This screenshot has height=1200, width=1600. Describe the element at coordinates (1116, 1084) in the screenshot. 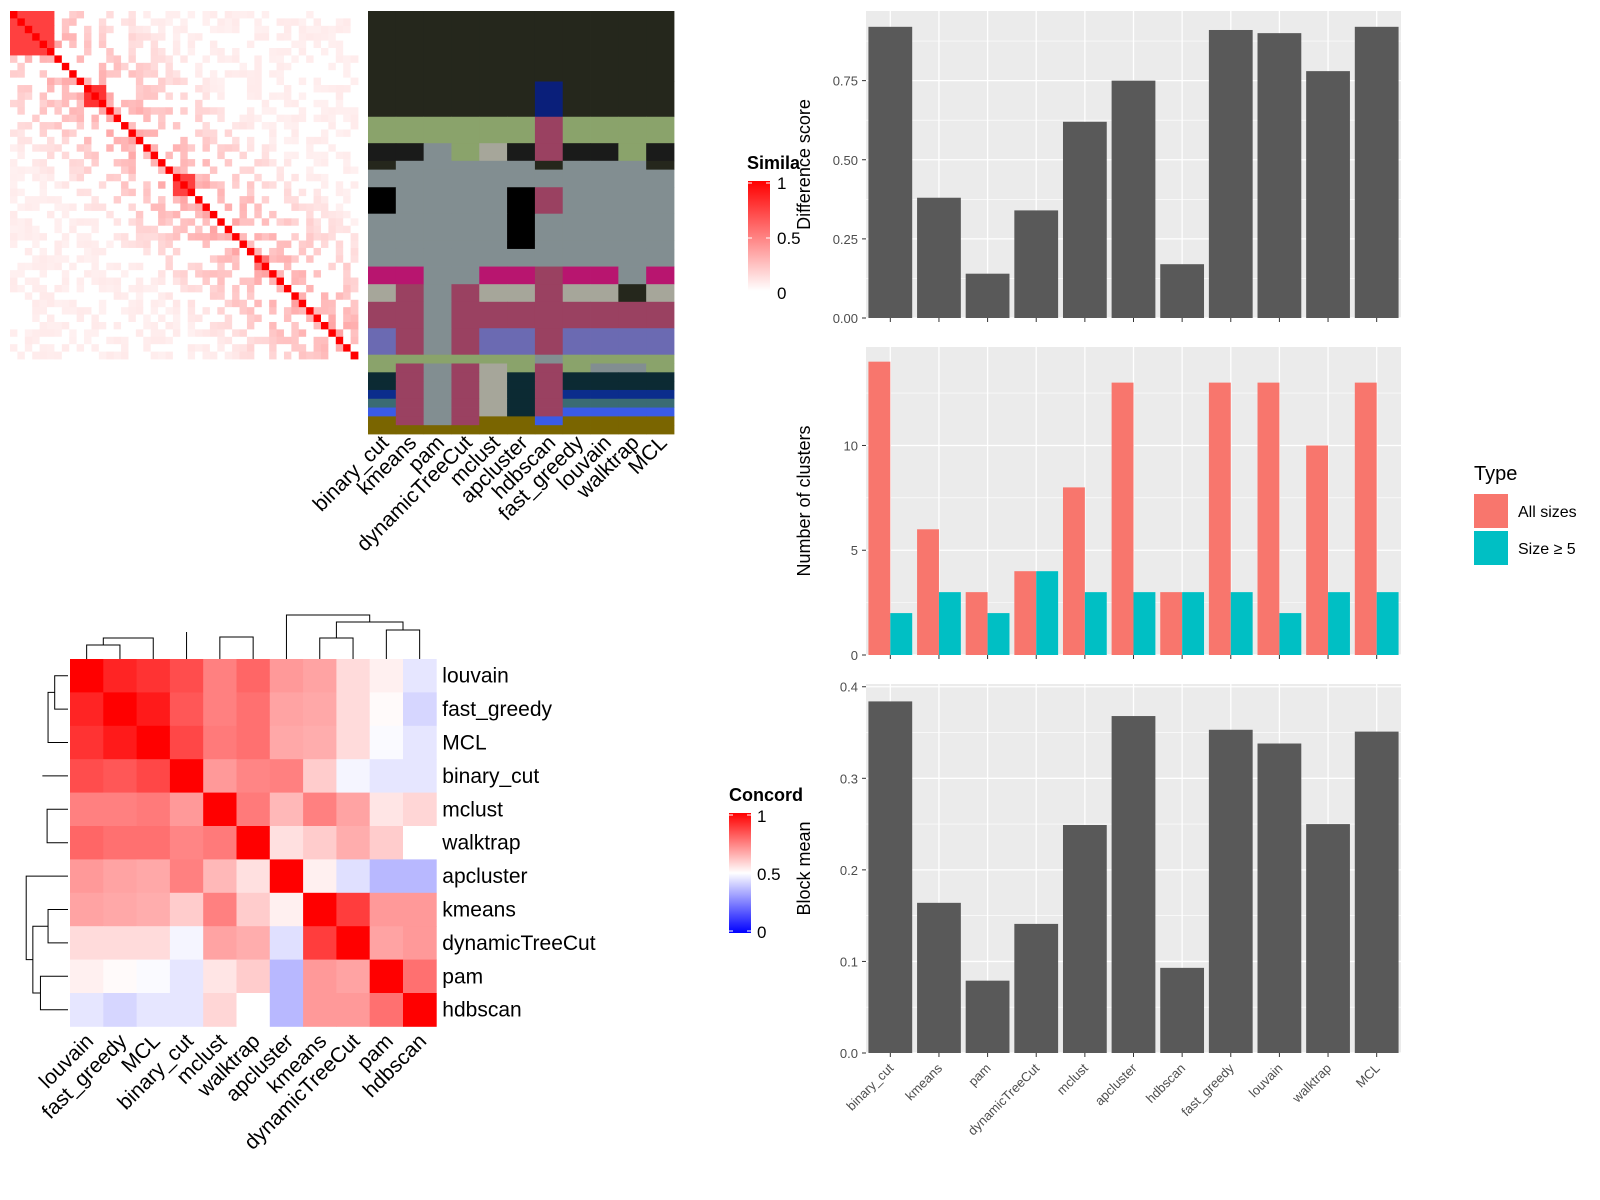

I see `x-tick-label: apcluster` at that location.